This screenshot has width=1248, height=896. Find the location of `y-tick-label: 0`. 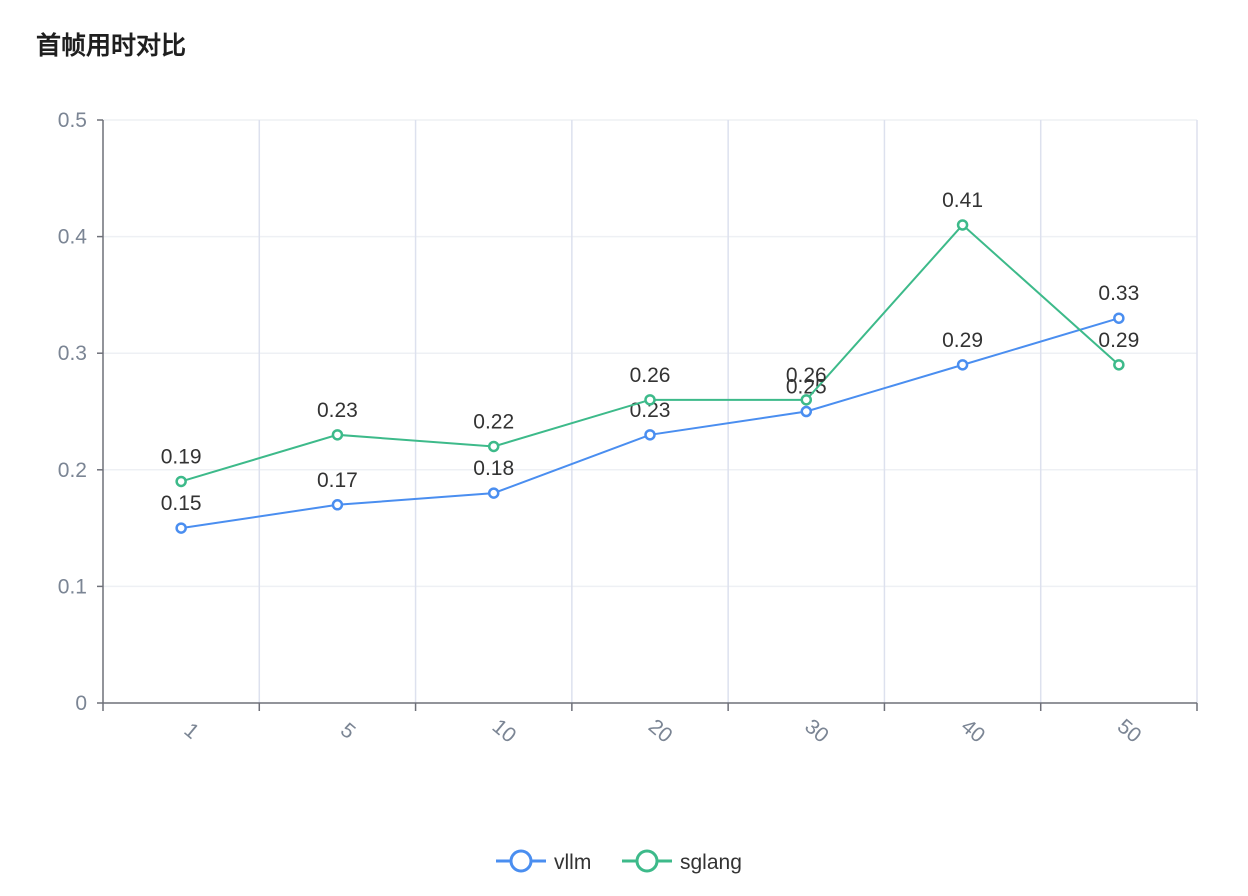

y-tick-label: 0 is located at coordinates (81, 703).